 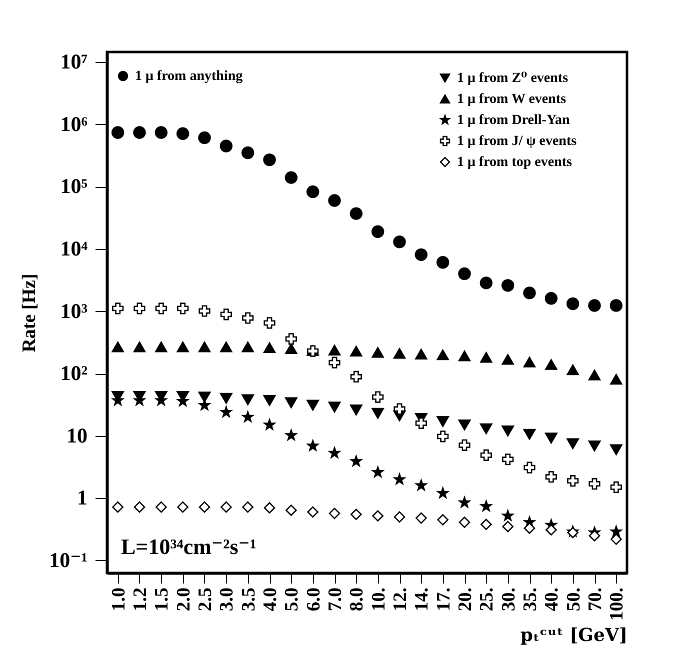 What do you see at coordinates (335, 600) in the screenshot?
I see `x-tick-label: 7.0` at bounding box center [335, 600].